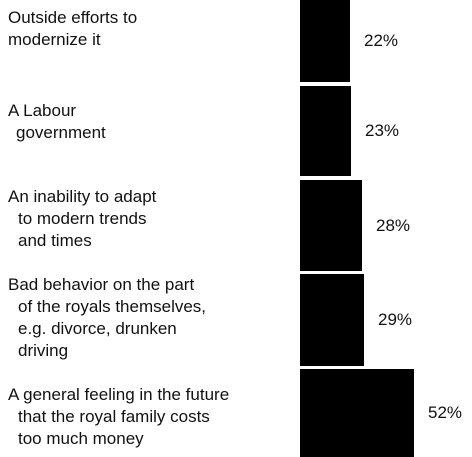 Image resolution: width=472 pixels, height=457 pixels. What do you see at coordinates (55, 240) in the screenshot?
I see `category-label-3-line-3: and times` at bounding box center [55, 240].